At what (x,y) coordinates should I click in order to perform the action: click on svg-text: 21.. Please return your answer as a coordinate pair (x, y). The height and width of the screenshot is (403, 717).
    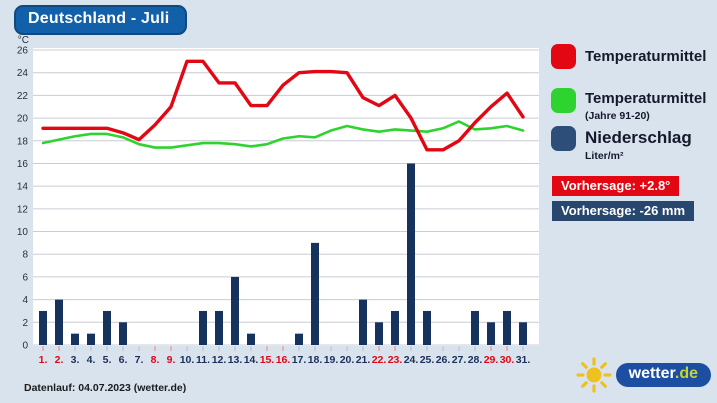
    Looking at the image, I should click on (363, 360).